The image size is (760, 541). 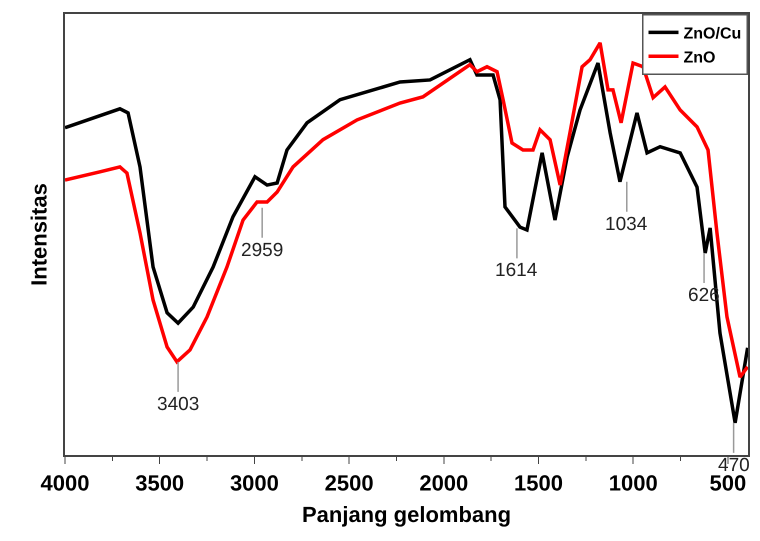 I want to click on annotation: 2959, so click(x=262, y=250).